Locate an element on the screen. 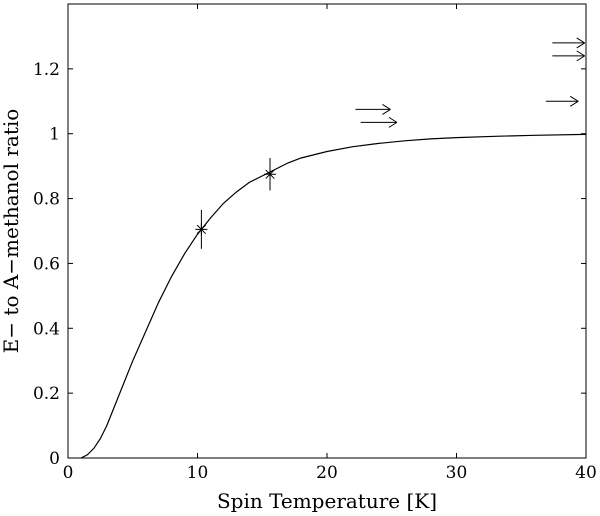 The width and height of the screenshot is (600, 516). y-tick-label: 0.4 is located at coordinates (46, 329).